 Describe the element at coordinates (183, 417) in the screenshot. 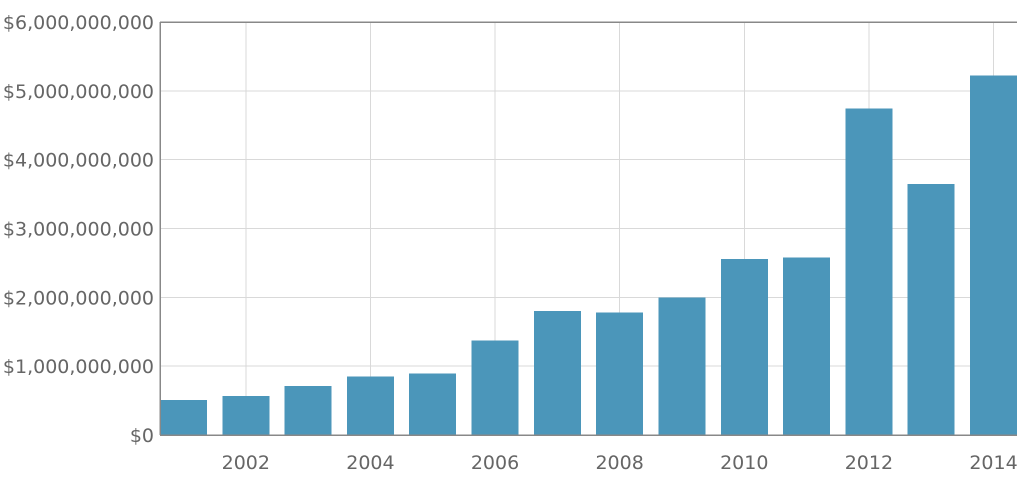

I see `bar-2001` at that location.